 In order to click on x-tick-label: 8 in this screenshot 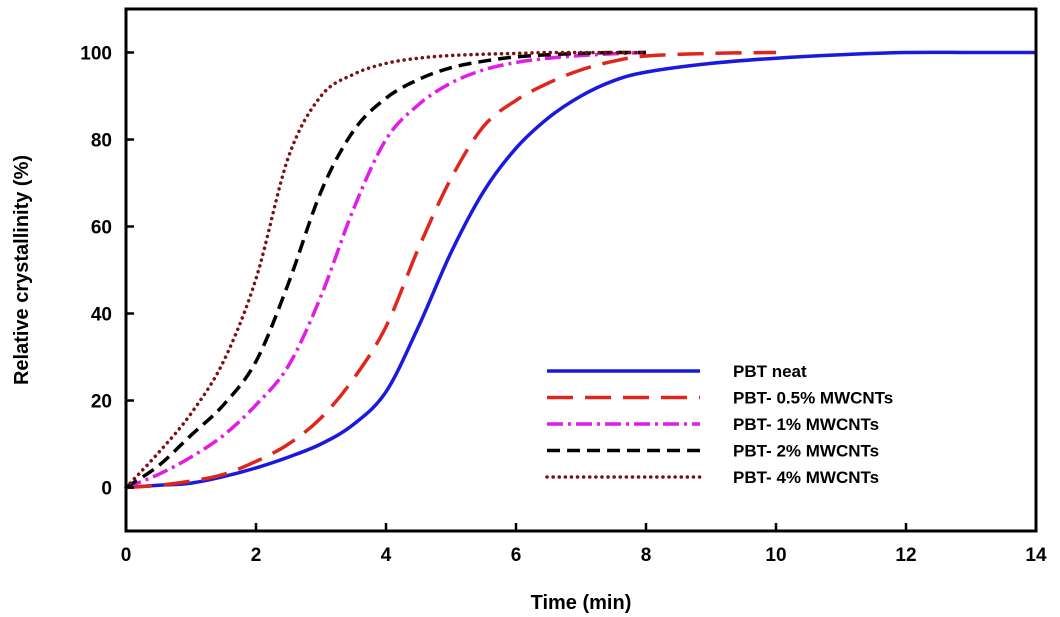, I will do `click(646, 555)`.